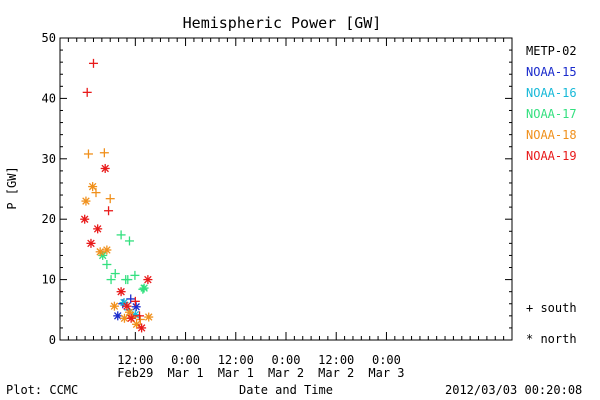  I want to click on y-tick-label: 30, so click(49, 159).